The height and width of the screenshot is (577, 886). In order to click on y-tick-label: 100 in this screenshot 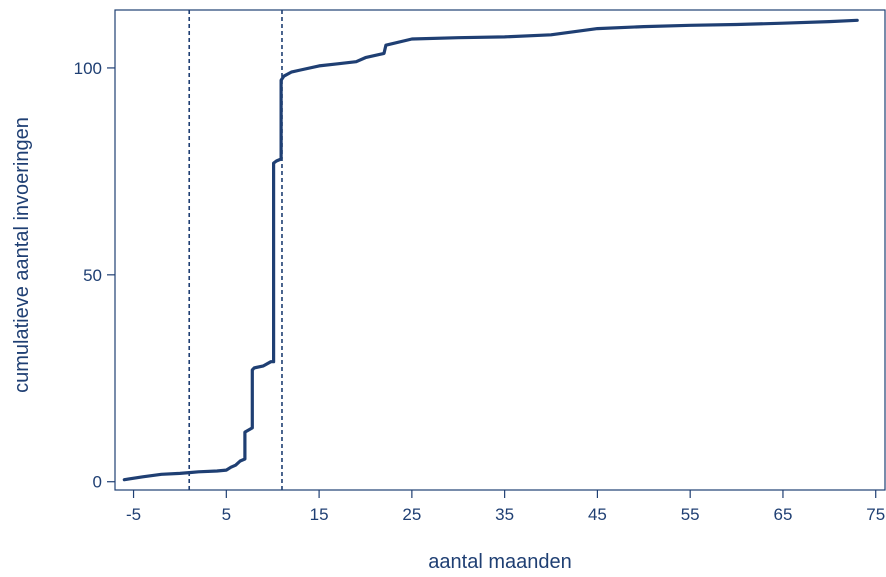, I will do `click(88, 68)`.